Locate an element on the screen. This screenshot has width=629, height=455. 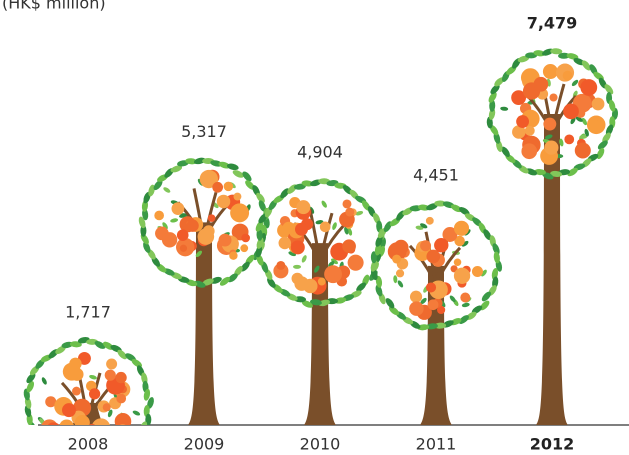
value-label: 7,479 is located at coordinates (552, 23).